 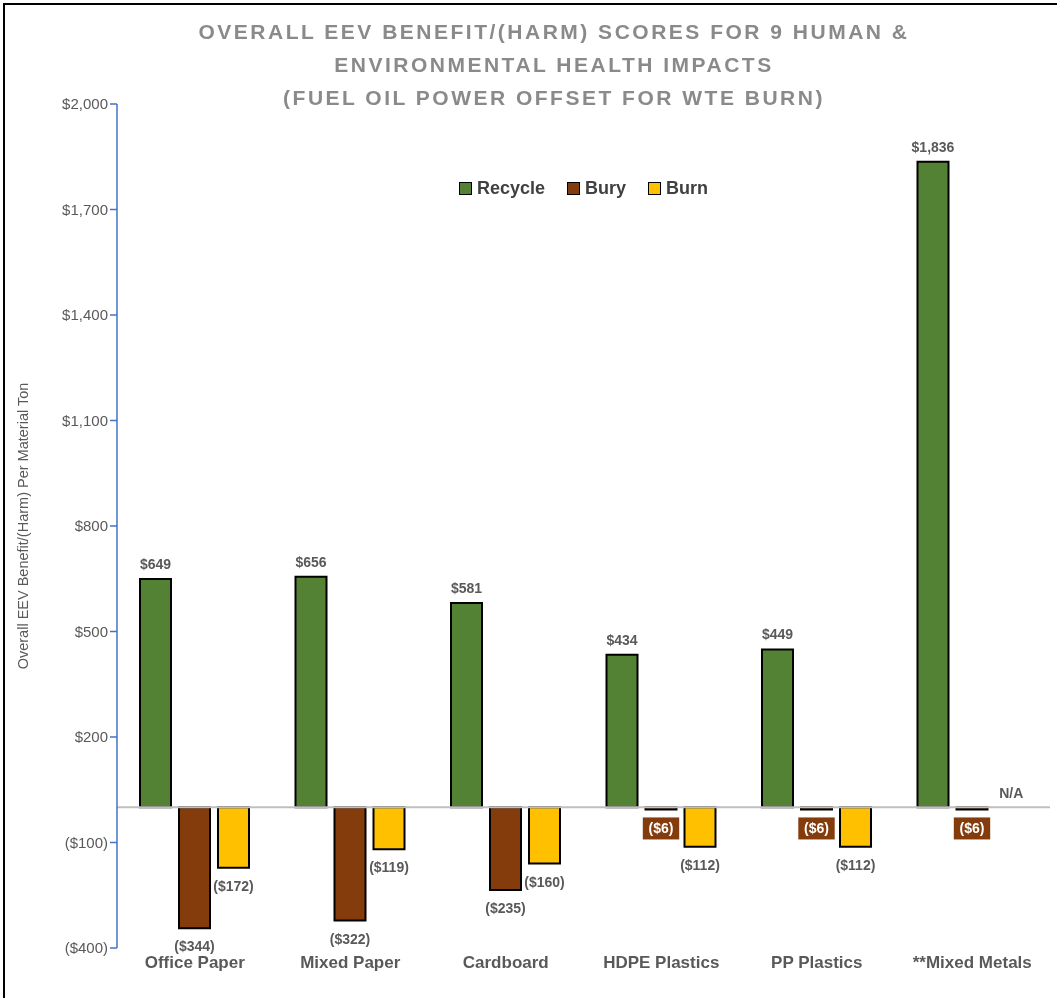 What do you see at coordinates (511, 188) in the screenshot?
I see `legend-label: Recycle` at bounding box center [511, 188].